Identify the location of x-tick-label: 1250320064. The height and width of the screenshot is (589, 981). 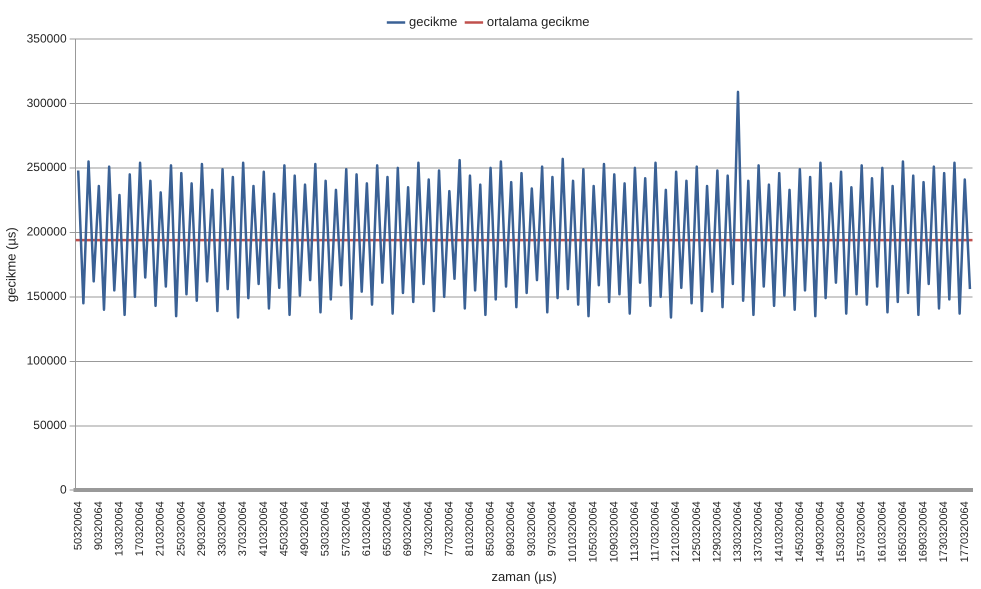
(696, 531).